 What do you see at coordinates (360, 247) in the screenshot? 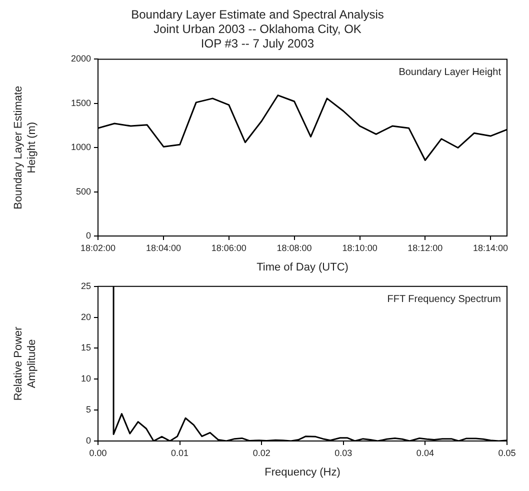
I see `x-tick-label: 18:10:00` at bounding box center [360, 247].